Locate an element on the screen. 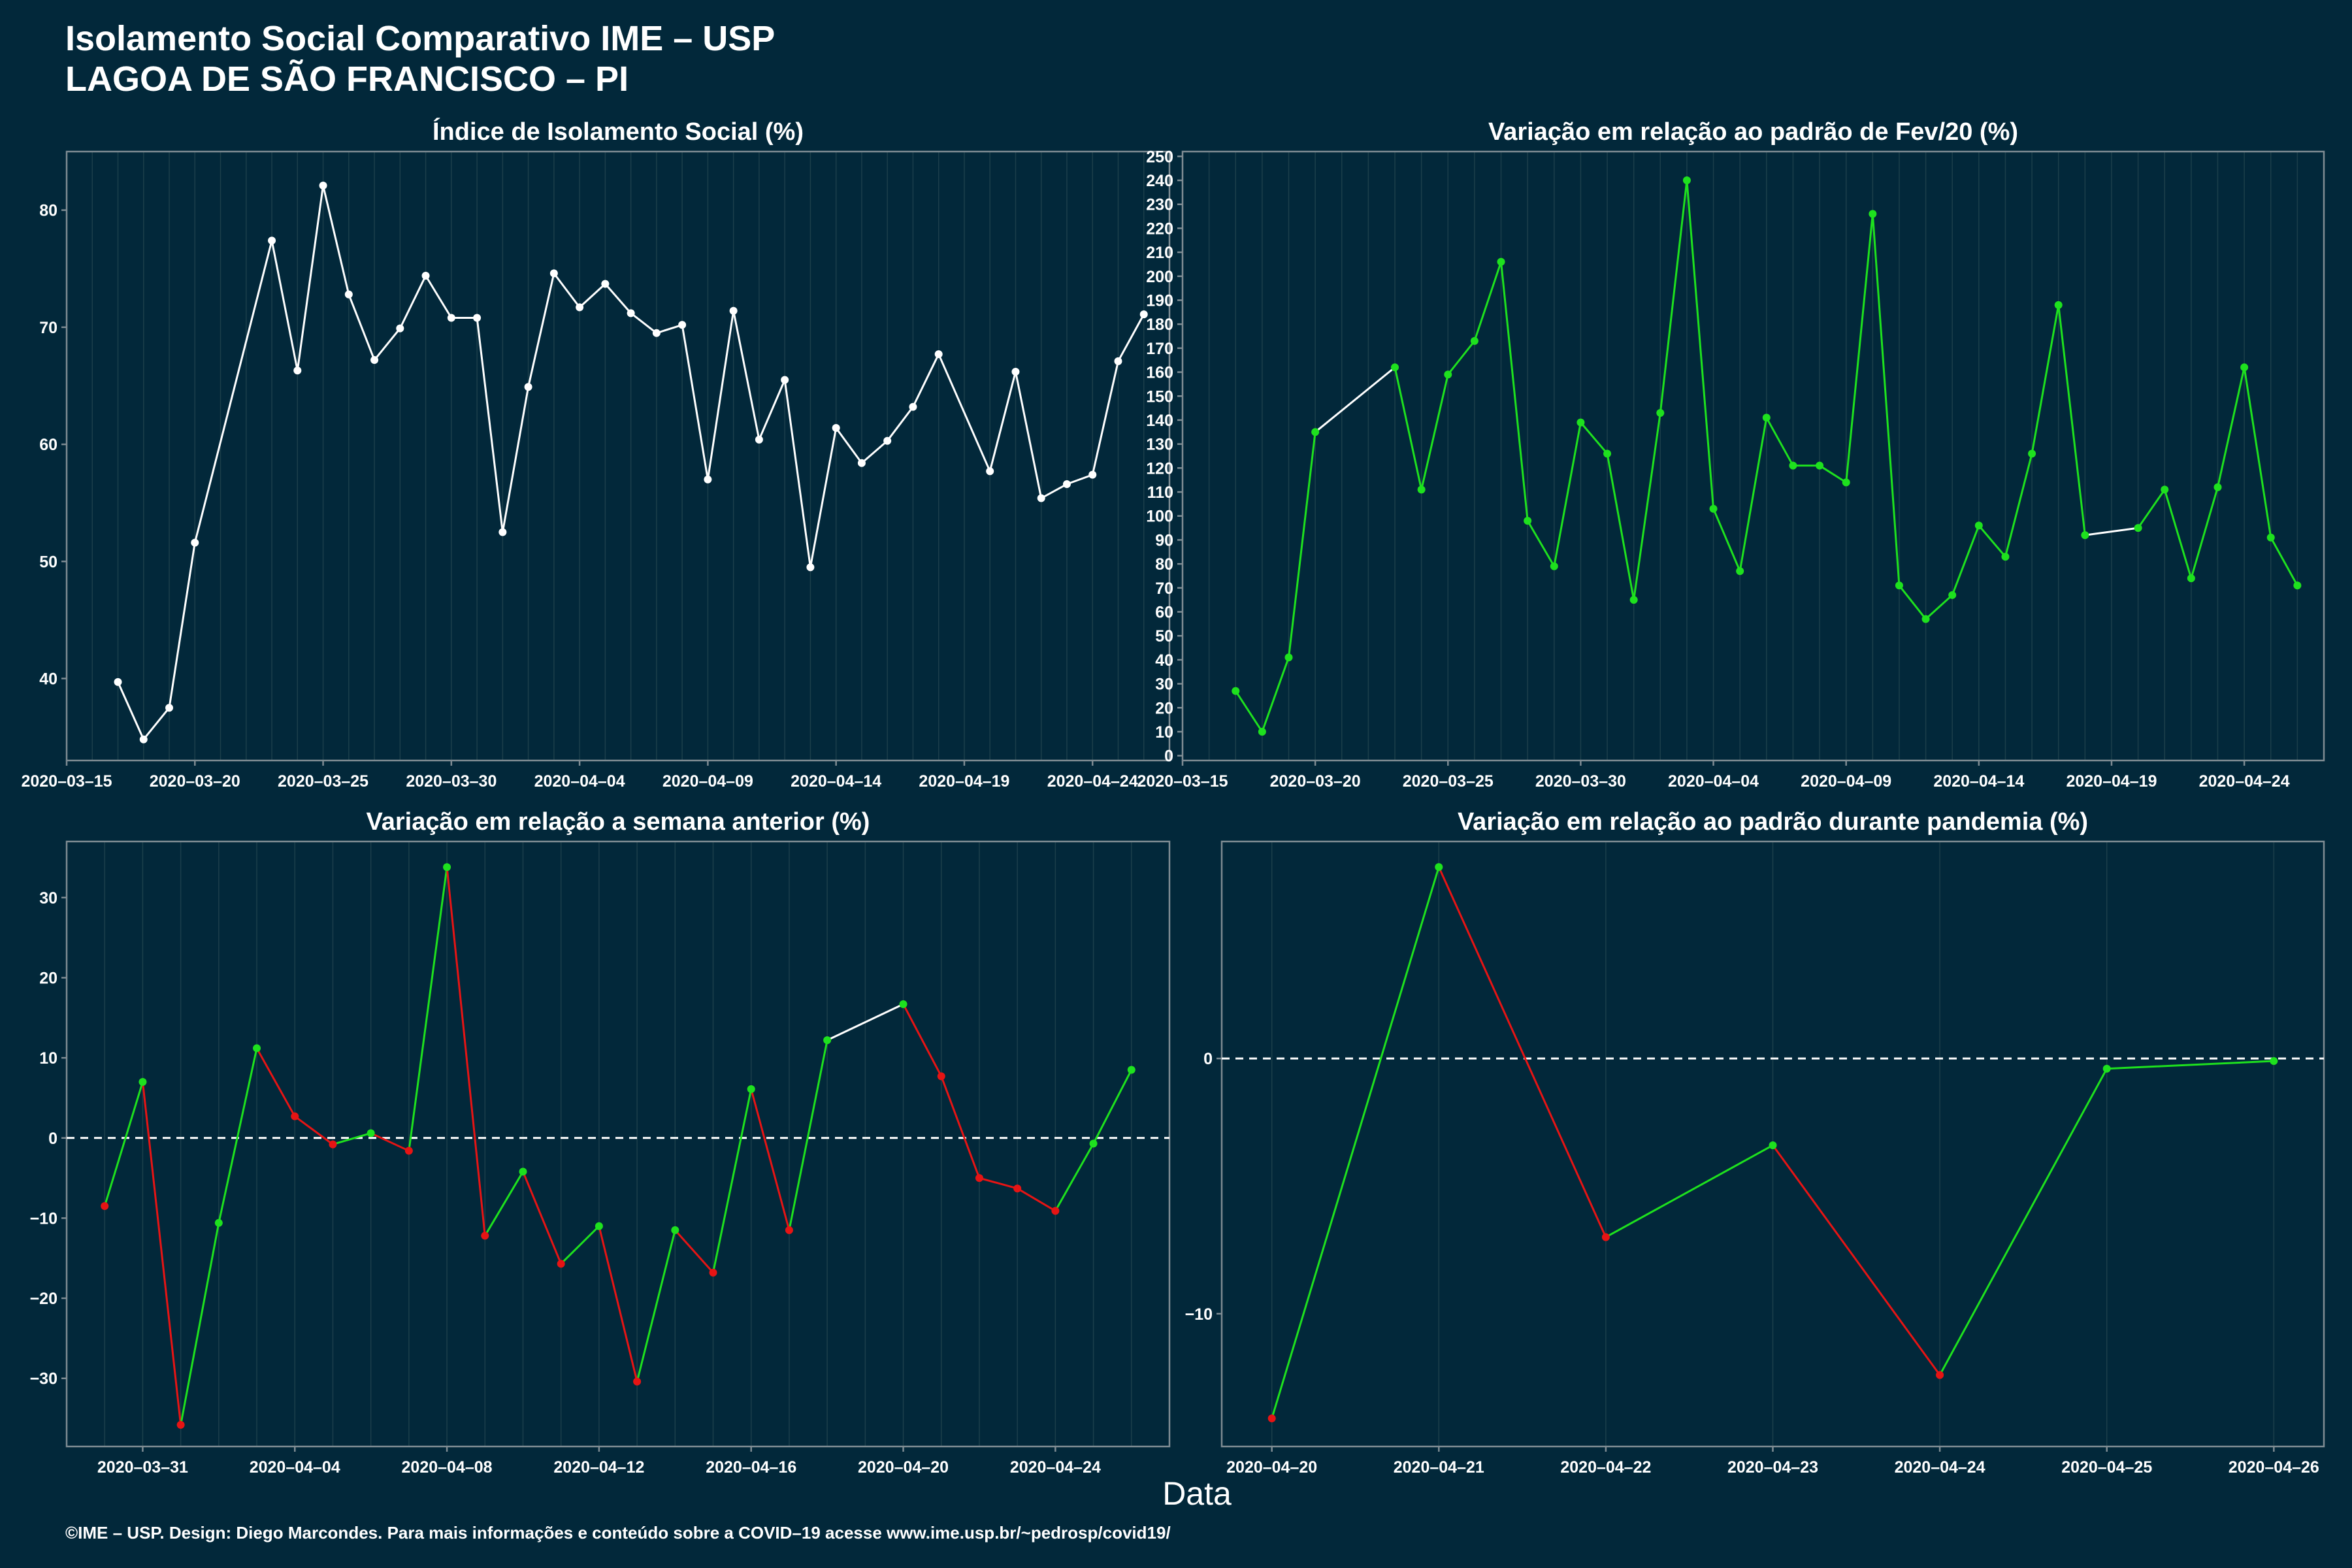 The height and width of the screenshot is (1568, 2352). x-tick-label: 2020–04–21 is located at coordinates (1439, 1467).